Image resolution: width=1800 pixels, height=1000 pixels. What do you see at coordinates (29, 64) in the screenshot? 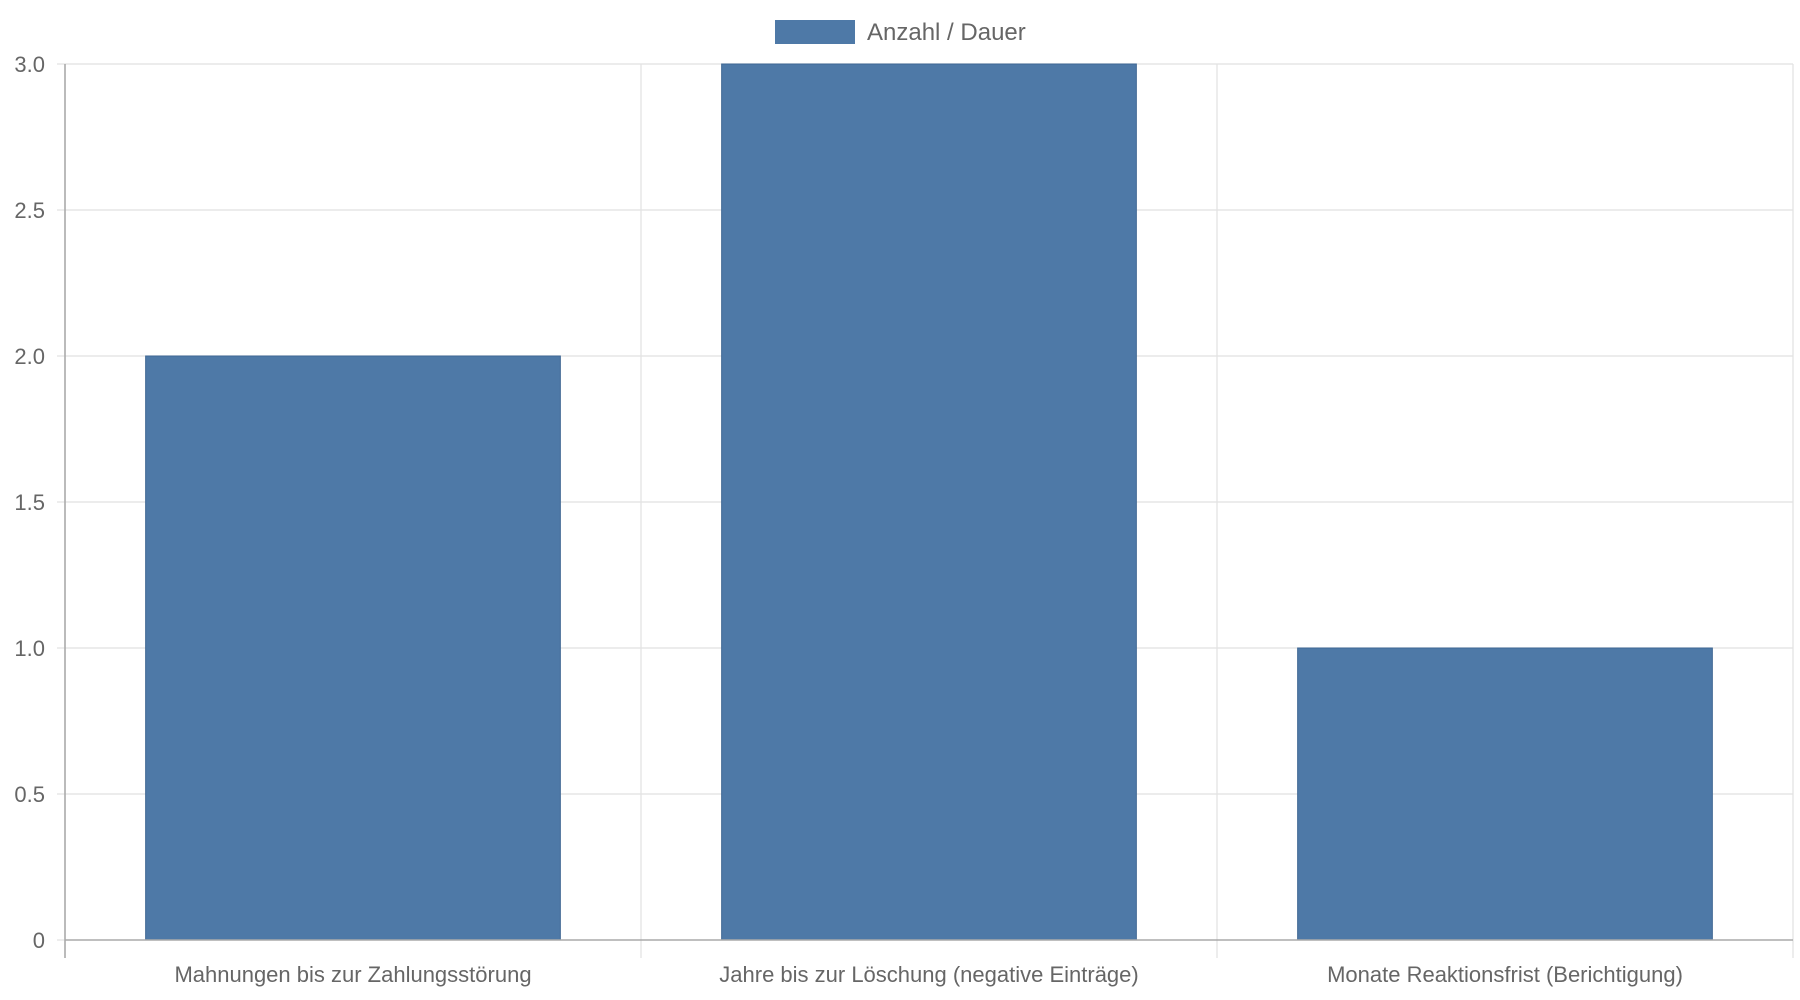
I see `y-tick-label: 3.0` at bounding box center [29, 64].